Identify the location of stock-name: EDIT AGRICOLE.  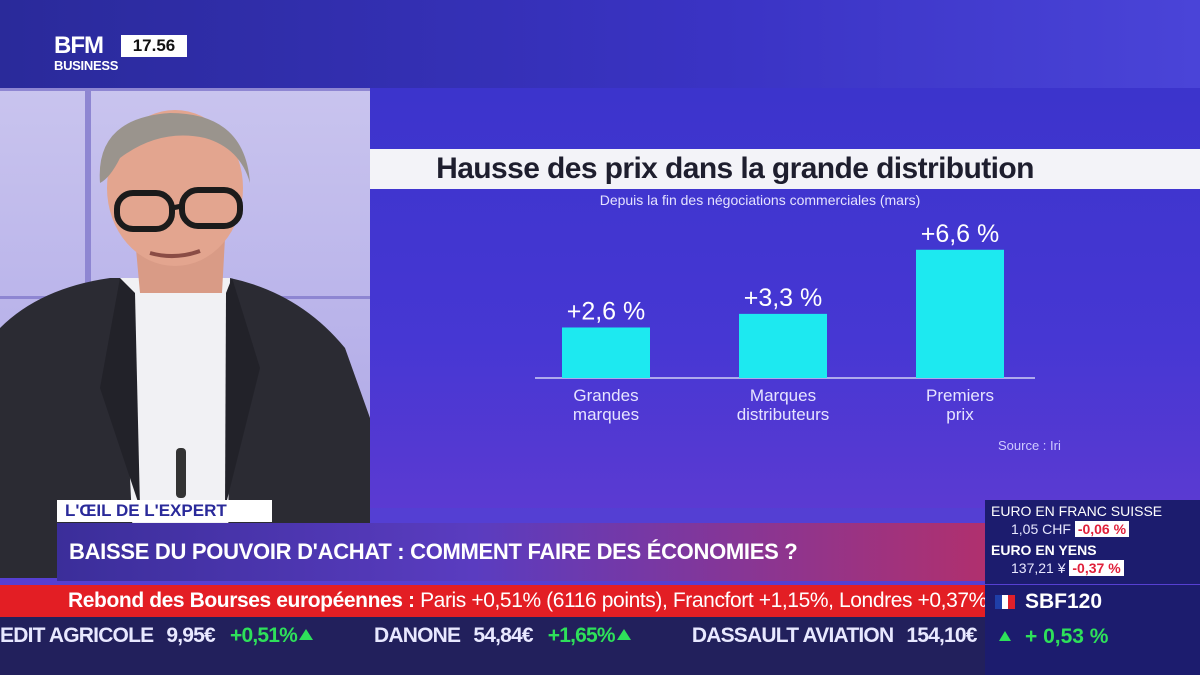
(77, 635).